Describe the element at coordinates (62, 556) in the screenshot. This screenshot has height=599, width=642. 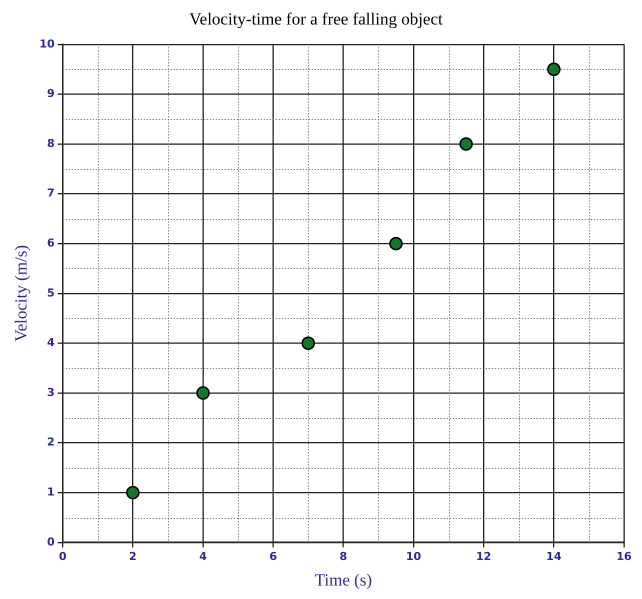
I see `x-tick-label: 0` at that location.